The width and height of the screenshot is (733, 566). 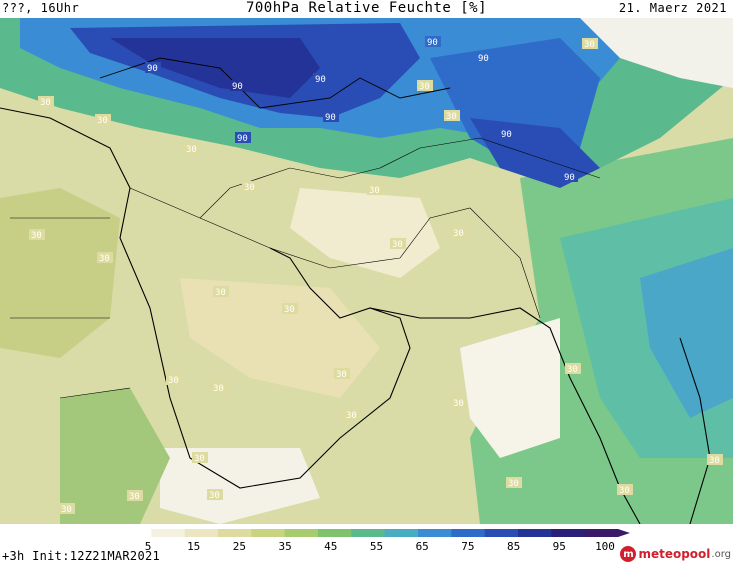 What do you see at coordinates (194, 546) in the screenshot?
I see `colorbar-label: 15` at bounding box center [194, 546].